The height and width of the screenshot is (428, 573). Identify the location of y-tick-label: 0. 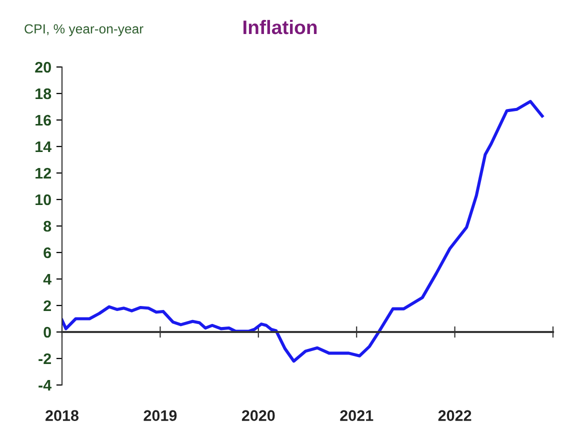
(47, 332).